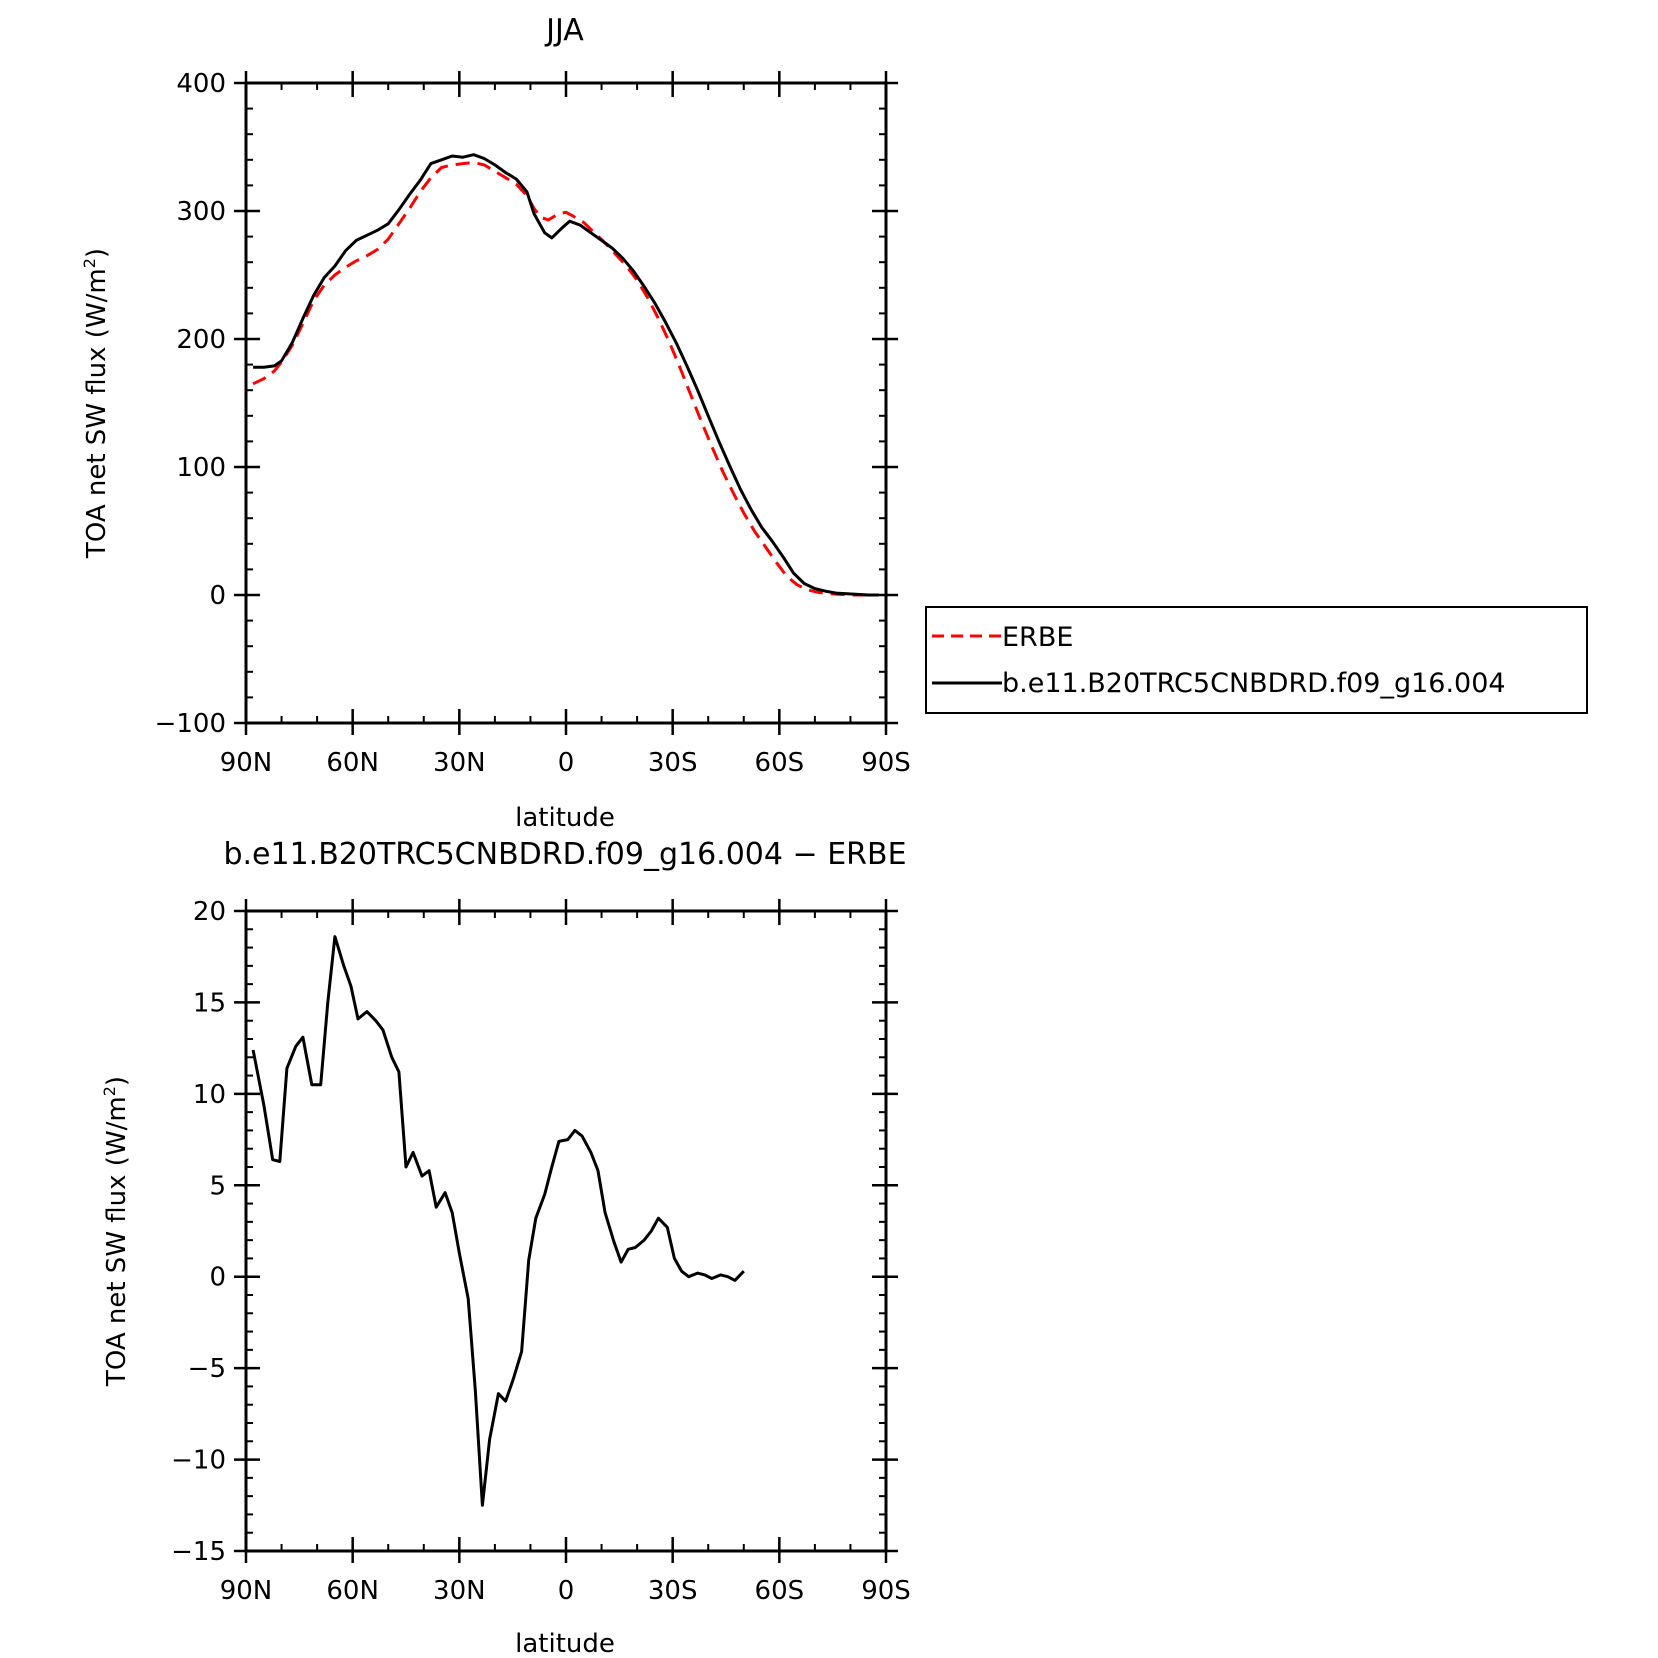  What do you see at coordinates (109, 1091) in the screenshot?
I see `bottom-y-label-superscript: 2` at bounding box center [109, 1091].